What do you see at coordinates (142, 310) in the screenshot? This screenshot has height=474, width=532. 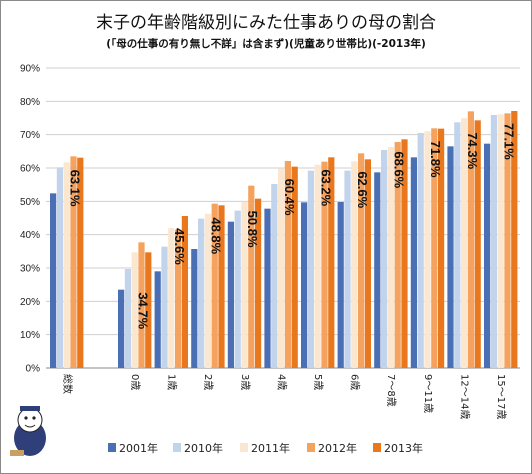 I see `data-label: 34.7%` at bounding box center [142, 310].